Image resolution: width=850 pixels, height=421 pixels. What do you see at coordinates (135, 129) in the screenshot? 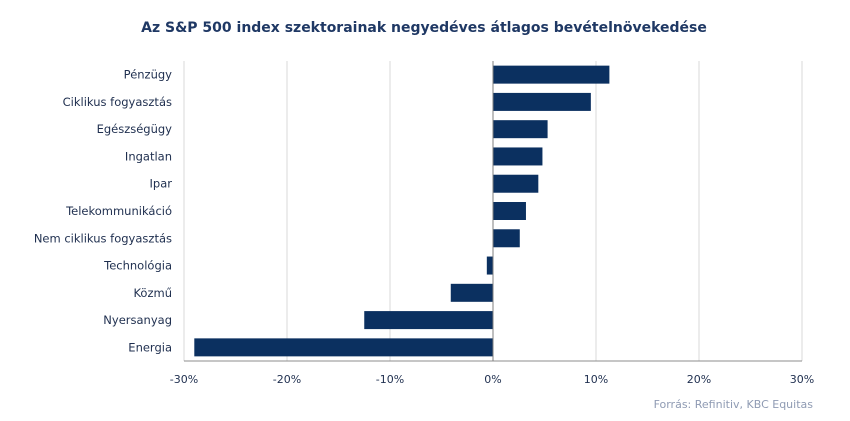
I see `category-label: Egészségügy` at bounding box center [135, 129].